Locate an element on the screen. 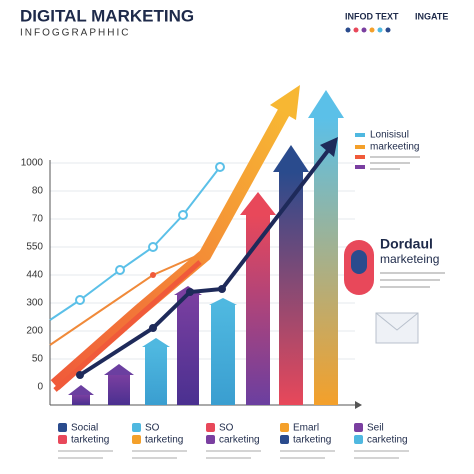 This screenshot has width=474, height=474. y-label: 50 is located at coordinates (38, 359).